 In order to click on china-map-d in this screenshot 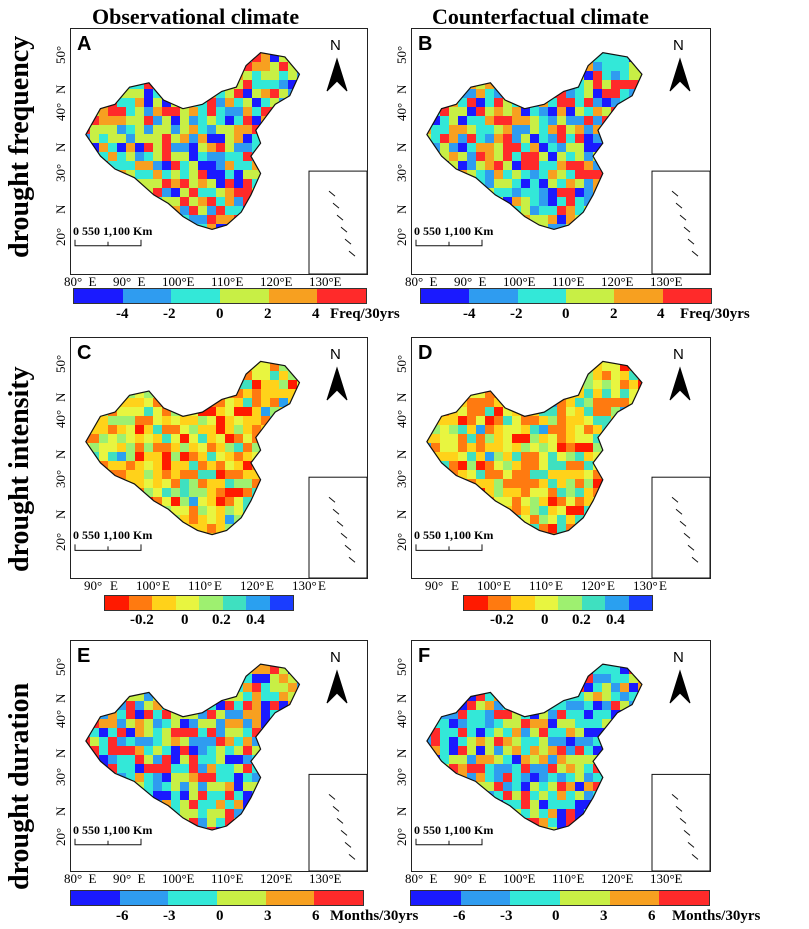, I will do `click(562, 469)`.